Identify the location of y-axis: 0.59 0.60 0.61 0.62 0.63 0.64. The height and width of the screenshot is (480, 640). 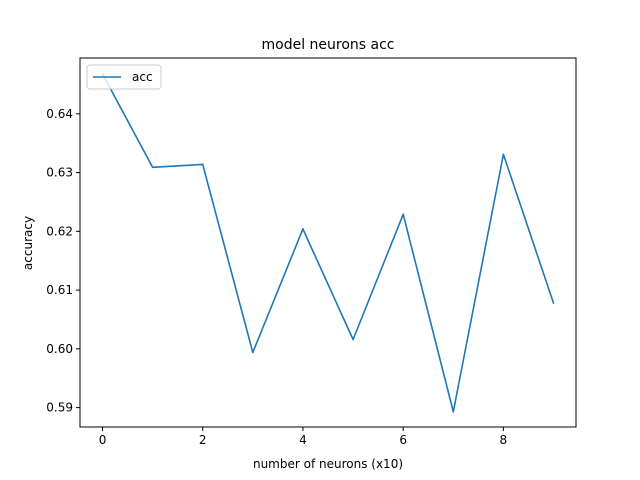
(63, 261).